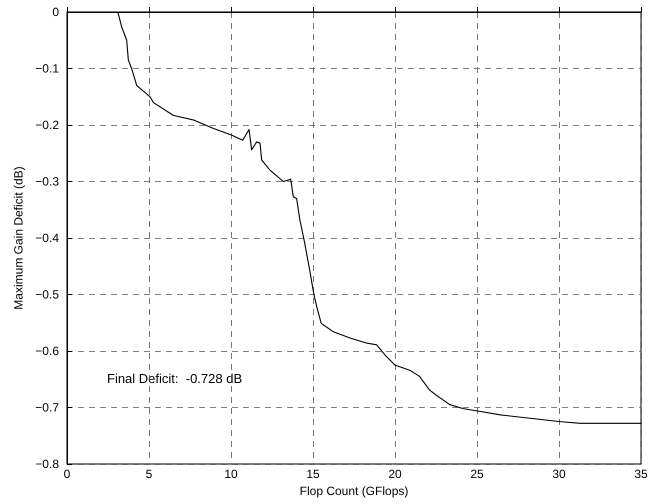 The height and width of the screenshot is (504, 659). I want to click on y-tick-label: −0.8, so click(47, 464).